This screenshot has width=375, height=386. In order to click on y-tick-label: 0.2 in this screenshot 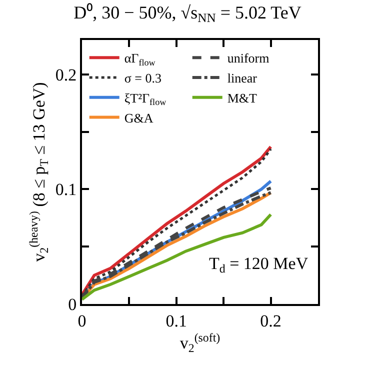, I will do `click(66, 74)`.